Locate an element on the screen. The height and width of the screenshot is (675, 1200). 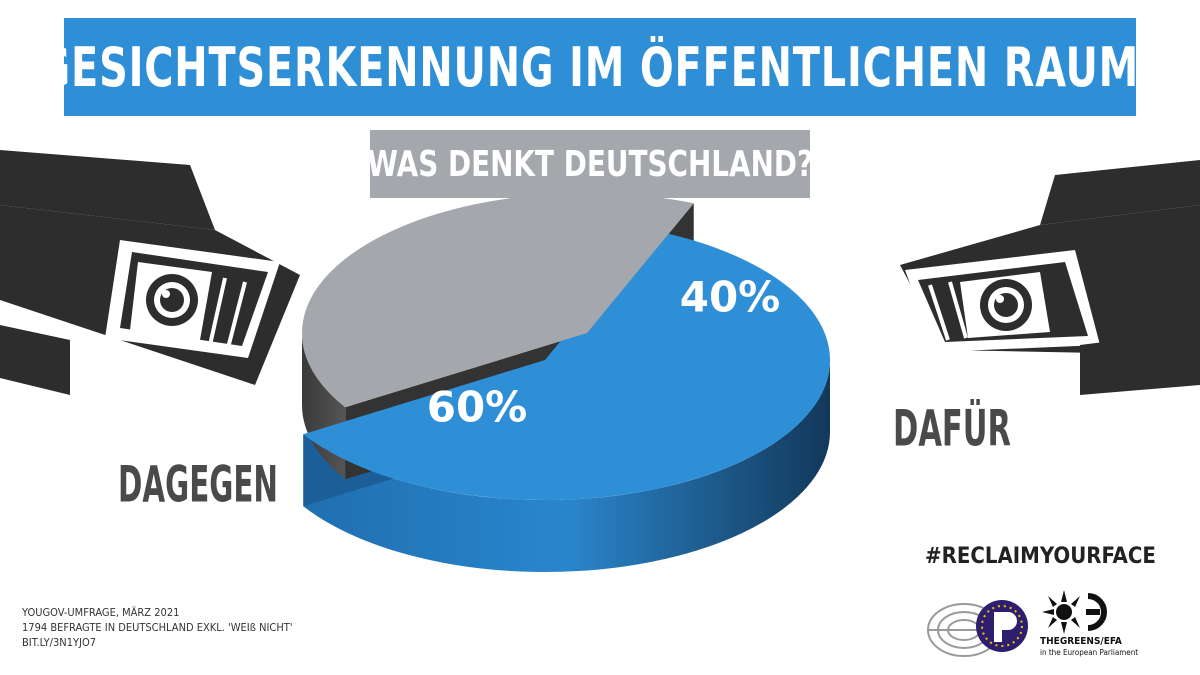
hashtag: #RECLAIMYOURFACE is located at coordinates (1040, 556).